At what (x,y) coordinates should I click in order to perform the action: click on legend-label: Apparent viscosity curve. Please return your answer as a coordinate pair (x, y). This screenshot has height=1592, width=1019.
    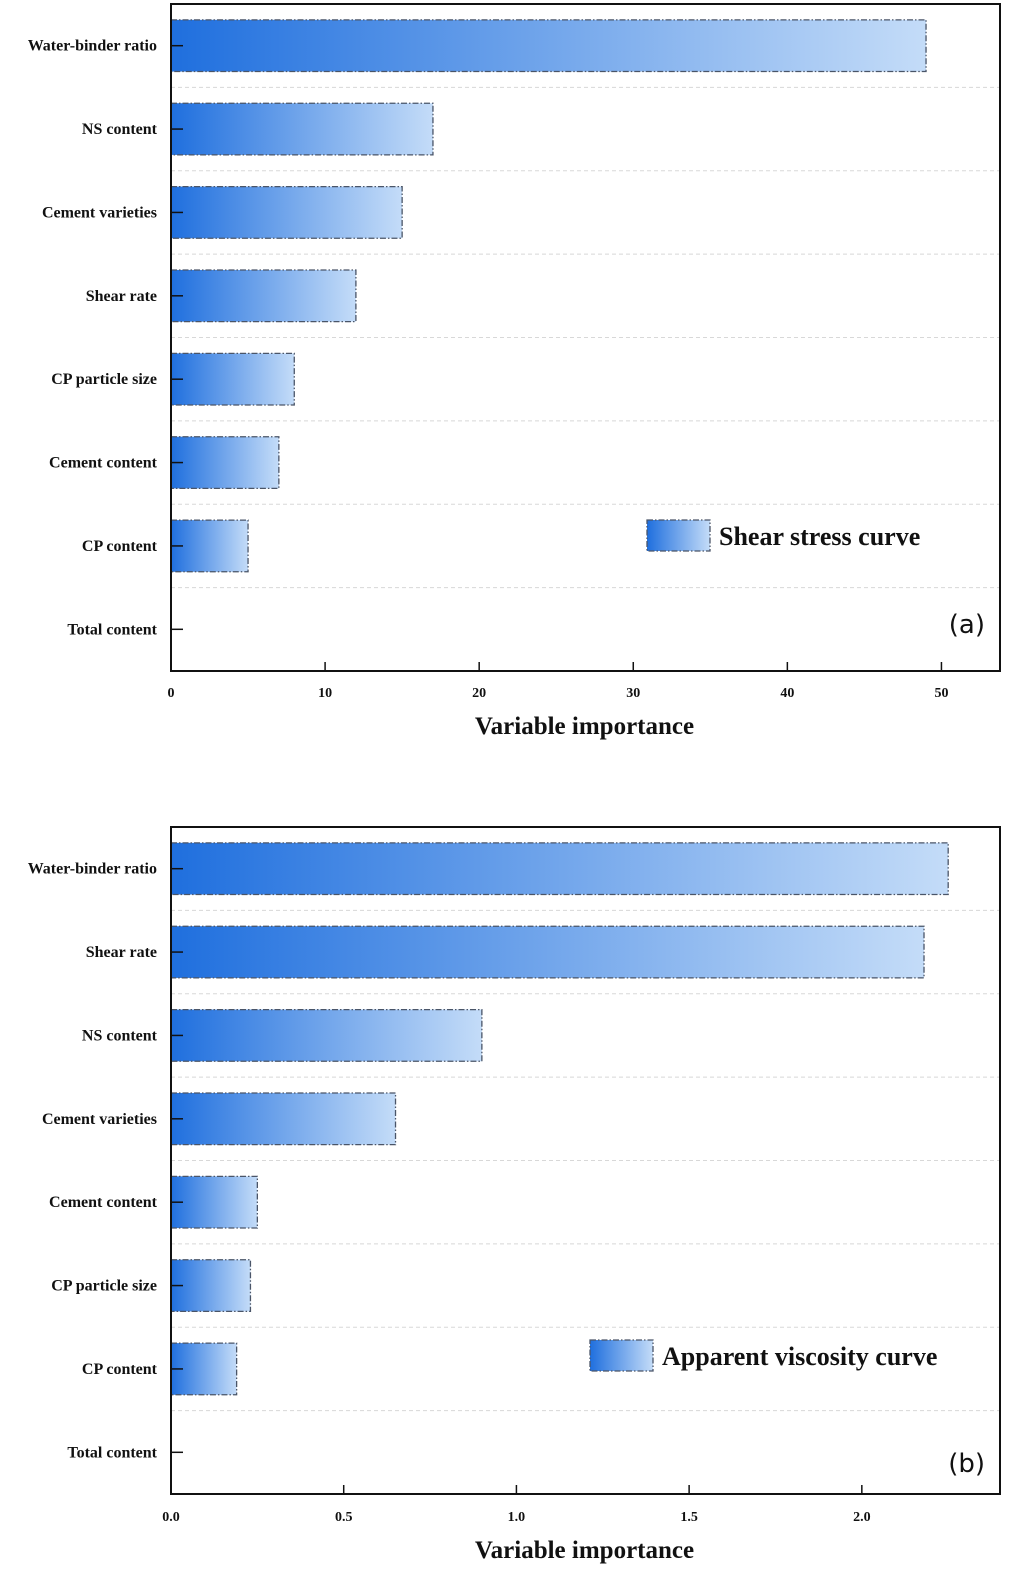
    Looking at the image, I should click on (799, 1356).